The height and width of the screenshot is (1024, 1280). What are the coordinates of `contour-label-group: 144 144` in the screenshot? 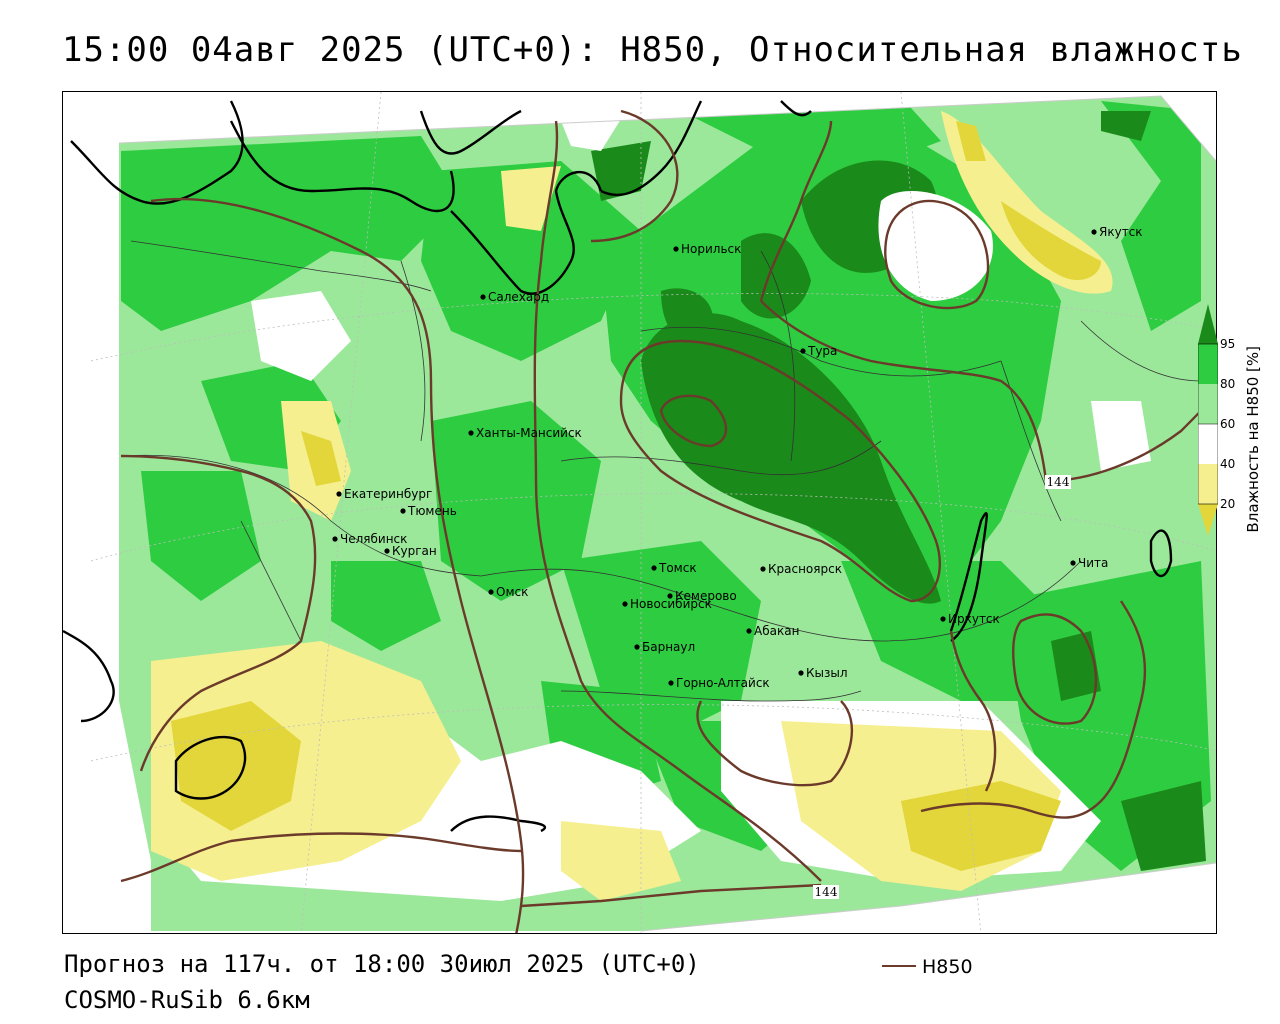 It's located at (942, 687).